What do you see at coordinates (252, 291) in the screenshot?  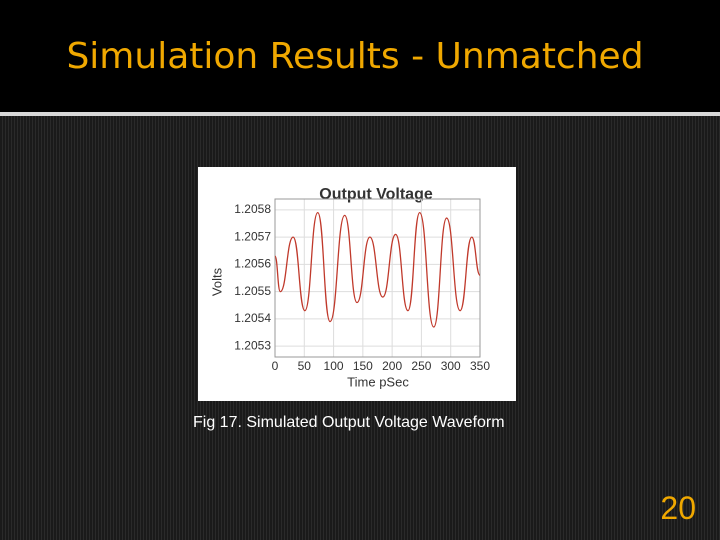 I see `y-tick-label: 1.2055` at bounding box center [252, 291].